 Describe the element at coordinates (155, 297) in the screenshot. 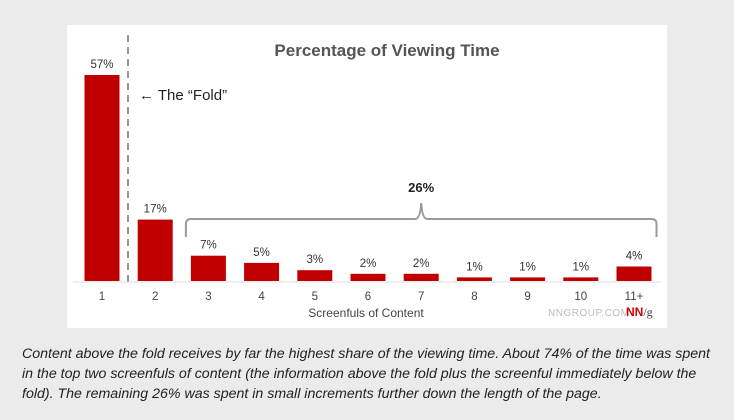

I see `x-tick-2: 2` at that location.